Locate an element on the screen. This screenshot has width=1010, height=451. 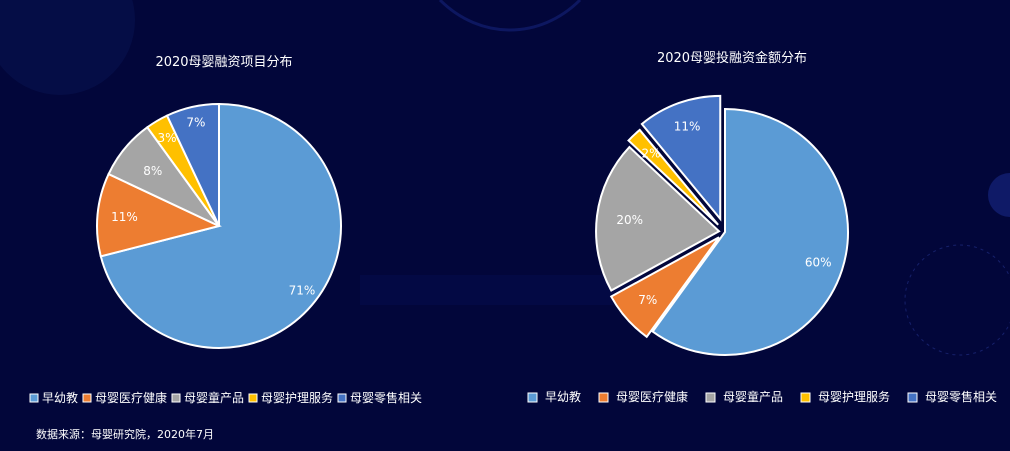
slice-label: 8% is located at coordinates (152, 171).